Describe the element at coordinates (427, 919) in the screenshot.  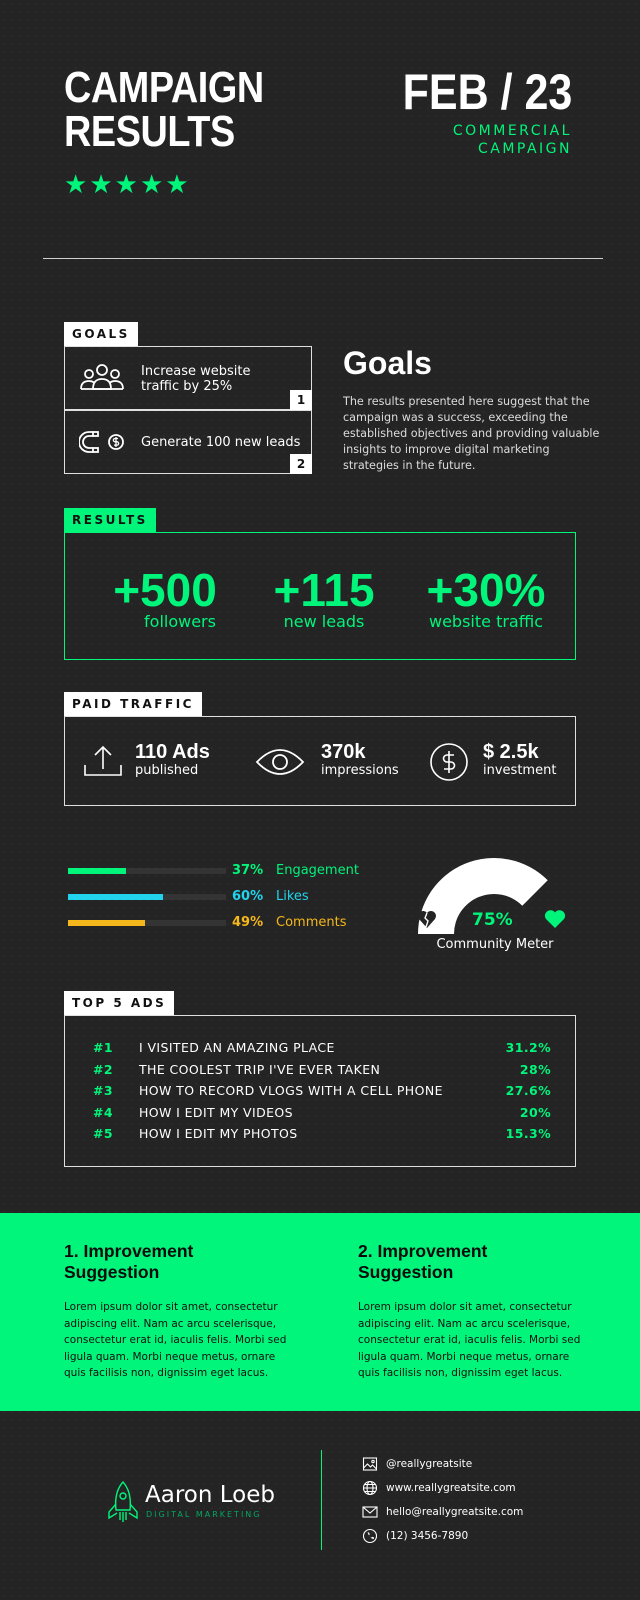
I see `broken-heart-icon` at that location.